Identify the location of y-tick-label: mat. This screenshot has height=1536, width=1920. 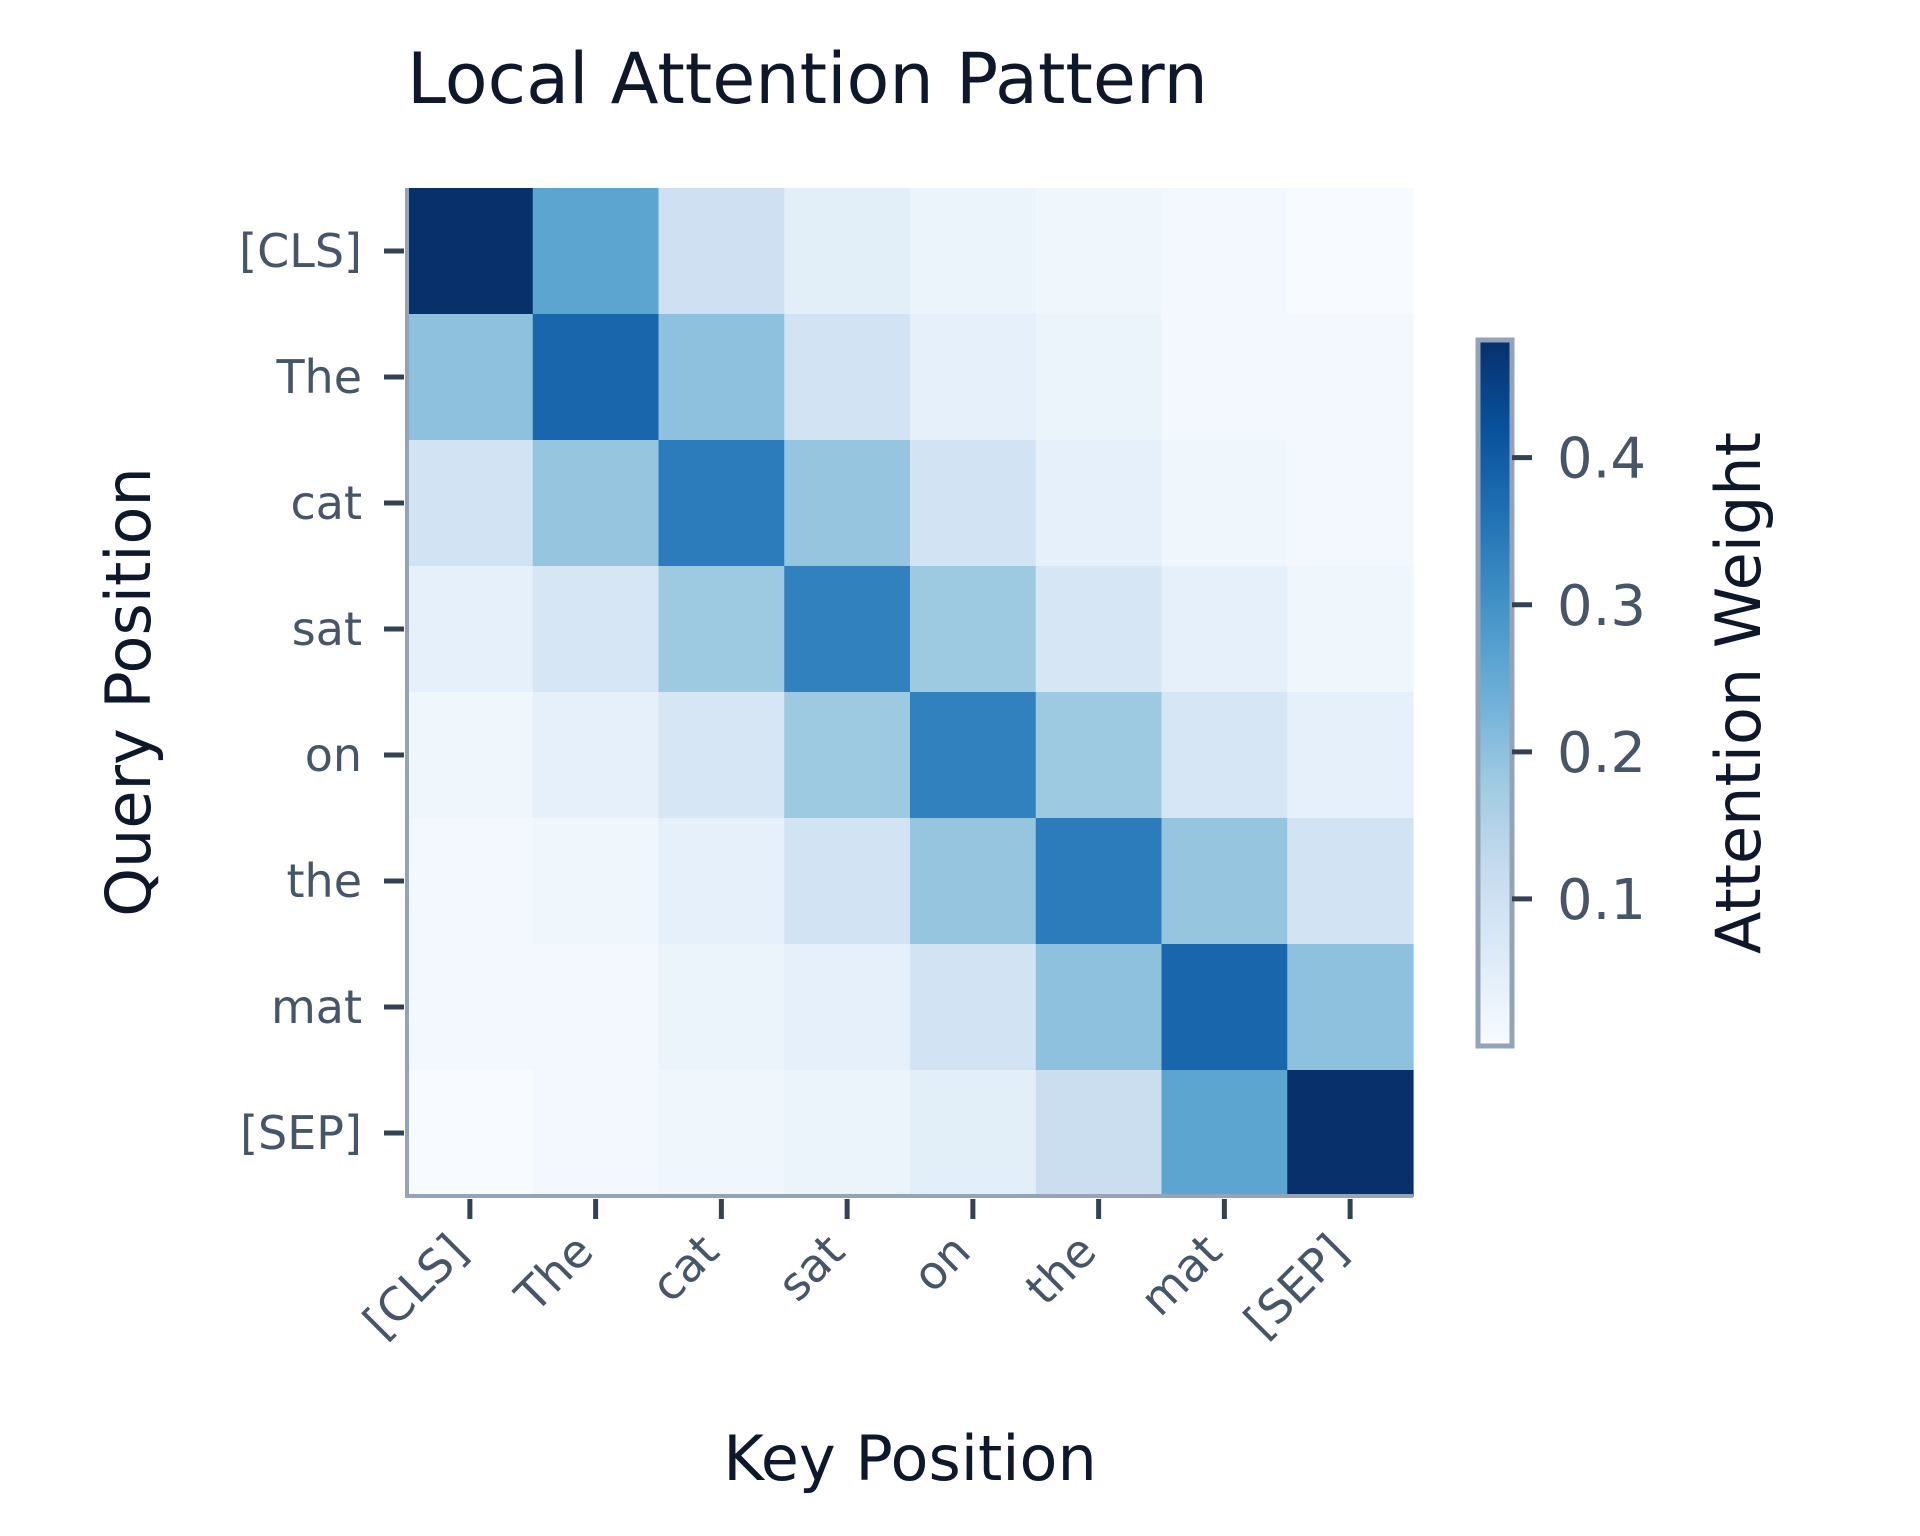
(316, 1007).